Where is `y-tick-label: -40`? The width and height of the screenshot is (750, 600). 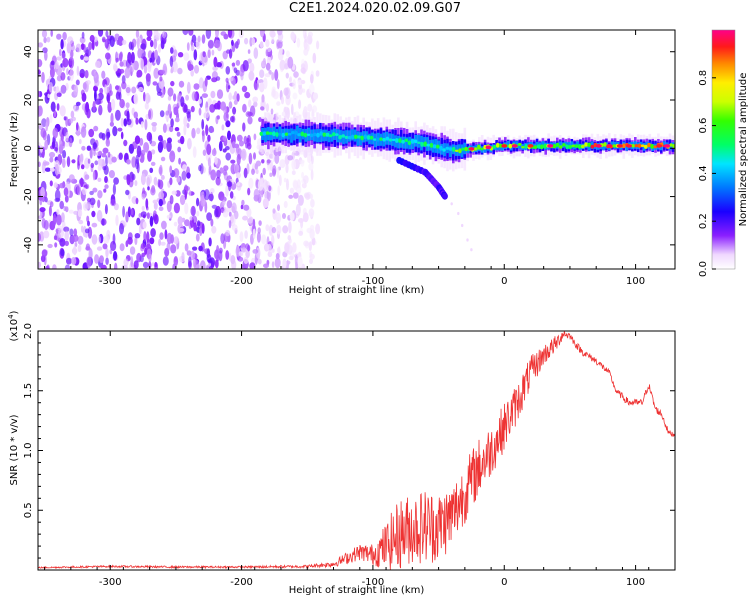 y-tick-label: -40 is located at coordinates (28, 245).